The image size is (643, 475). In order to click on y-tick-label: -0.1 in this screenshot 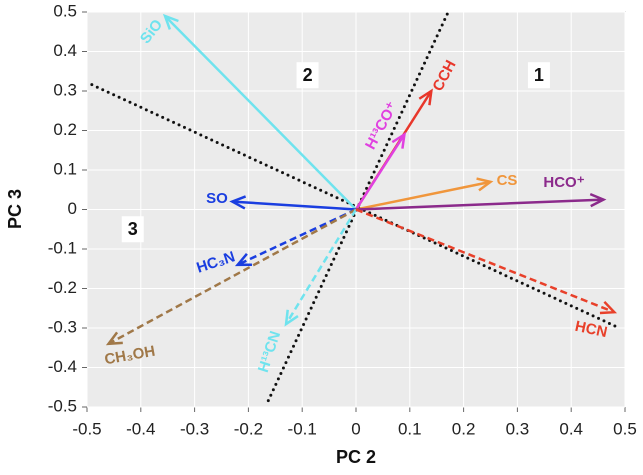, I will do `click(62, 247)`.